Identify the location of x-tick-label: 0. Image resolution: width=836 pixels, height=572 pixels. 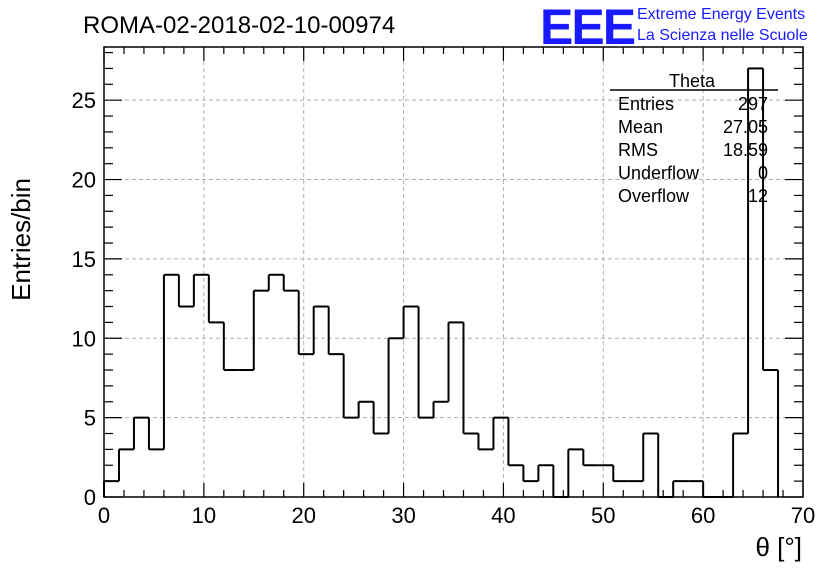
(104, 515).